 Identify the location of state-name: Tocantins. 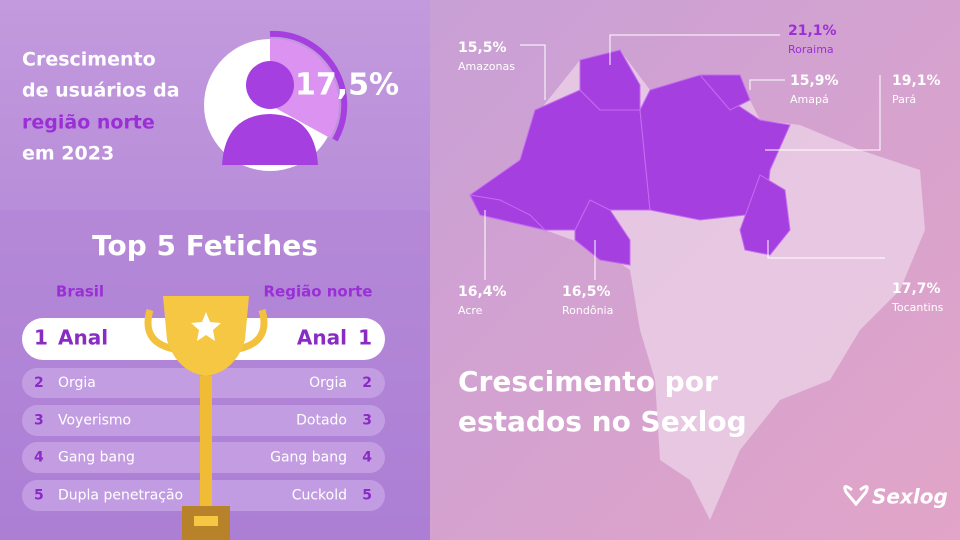
(917, 307).